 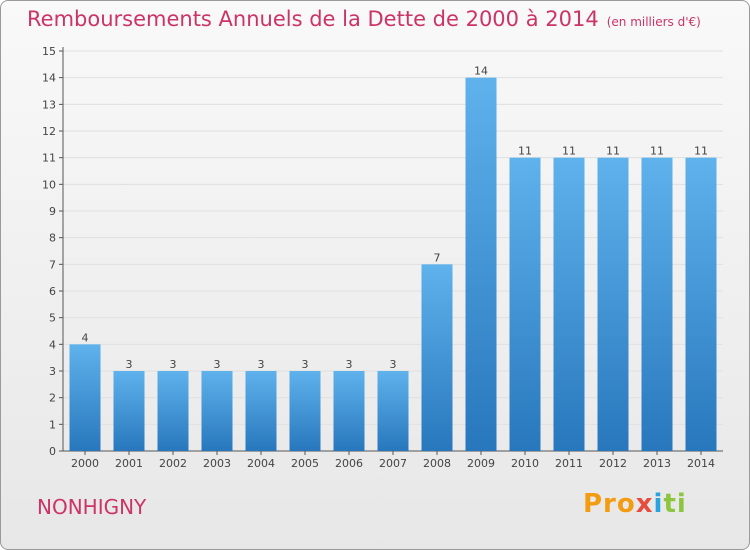 I want to click on y-tick-label: 6, so click(x=52, y=291).